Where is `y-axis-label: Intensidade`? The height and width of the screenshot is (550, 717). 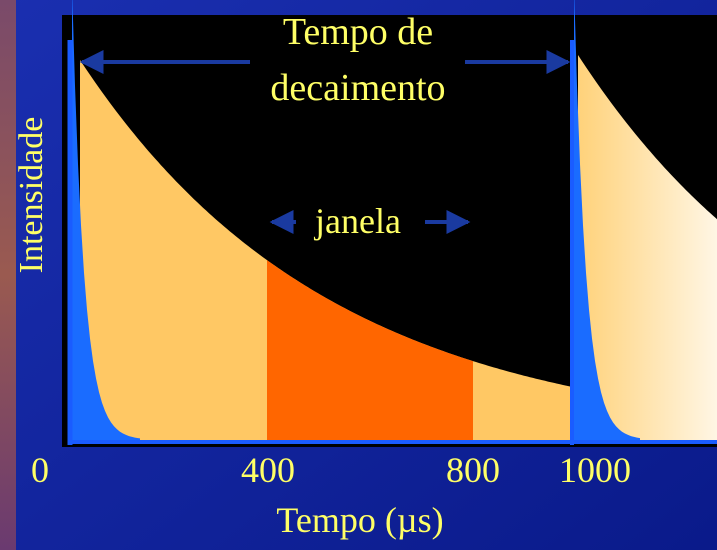 y-axis-label: Intensidade is located at coordinates (31, 195).